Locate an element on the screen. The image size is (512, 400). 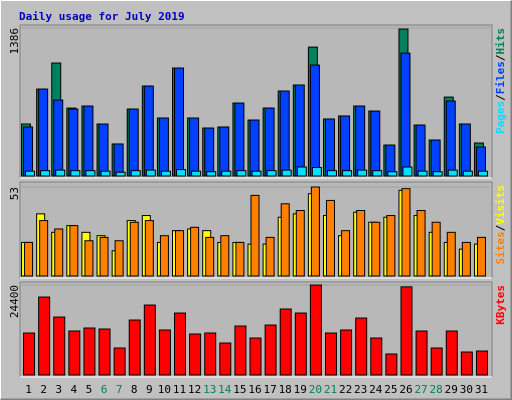
legend: Sites/Visits is located at coordinates (500, 225).